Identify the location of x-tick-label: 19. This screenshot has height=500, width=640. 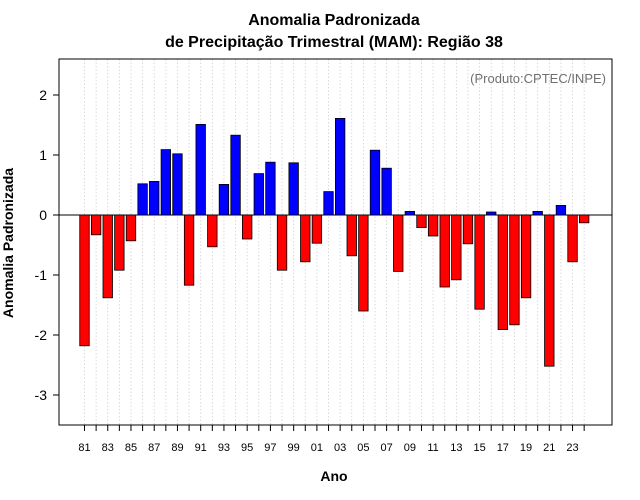
(526, 448).